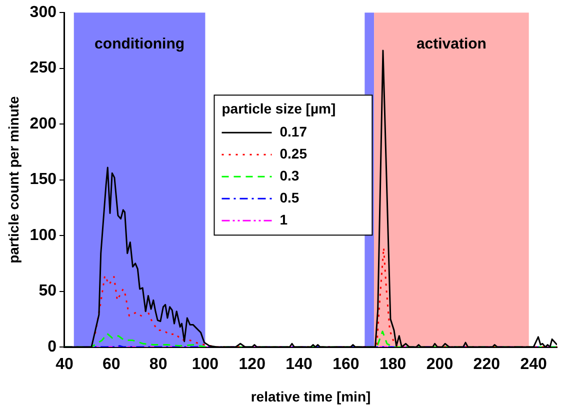 The image size is (563, 412). Describe the element at coordinates (13, 180) in the screenshot. I see `y-axis-title: particle count per minute` at that location.